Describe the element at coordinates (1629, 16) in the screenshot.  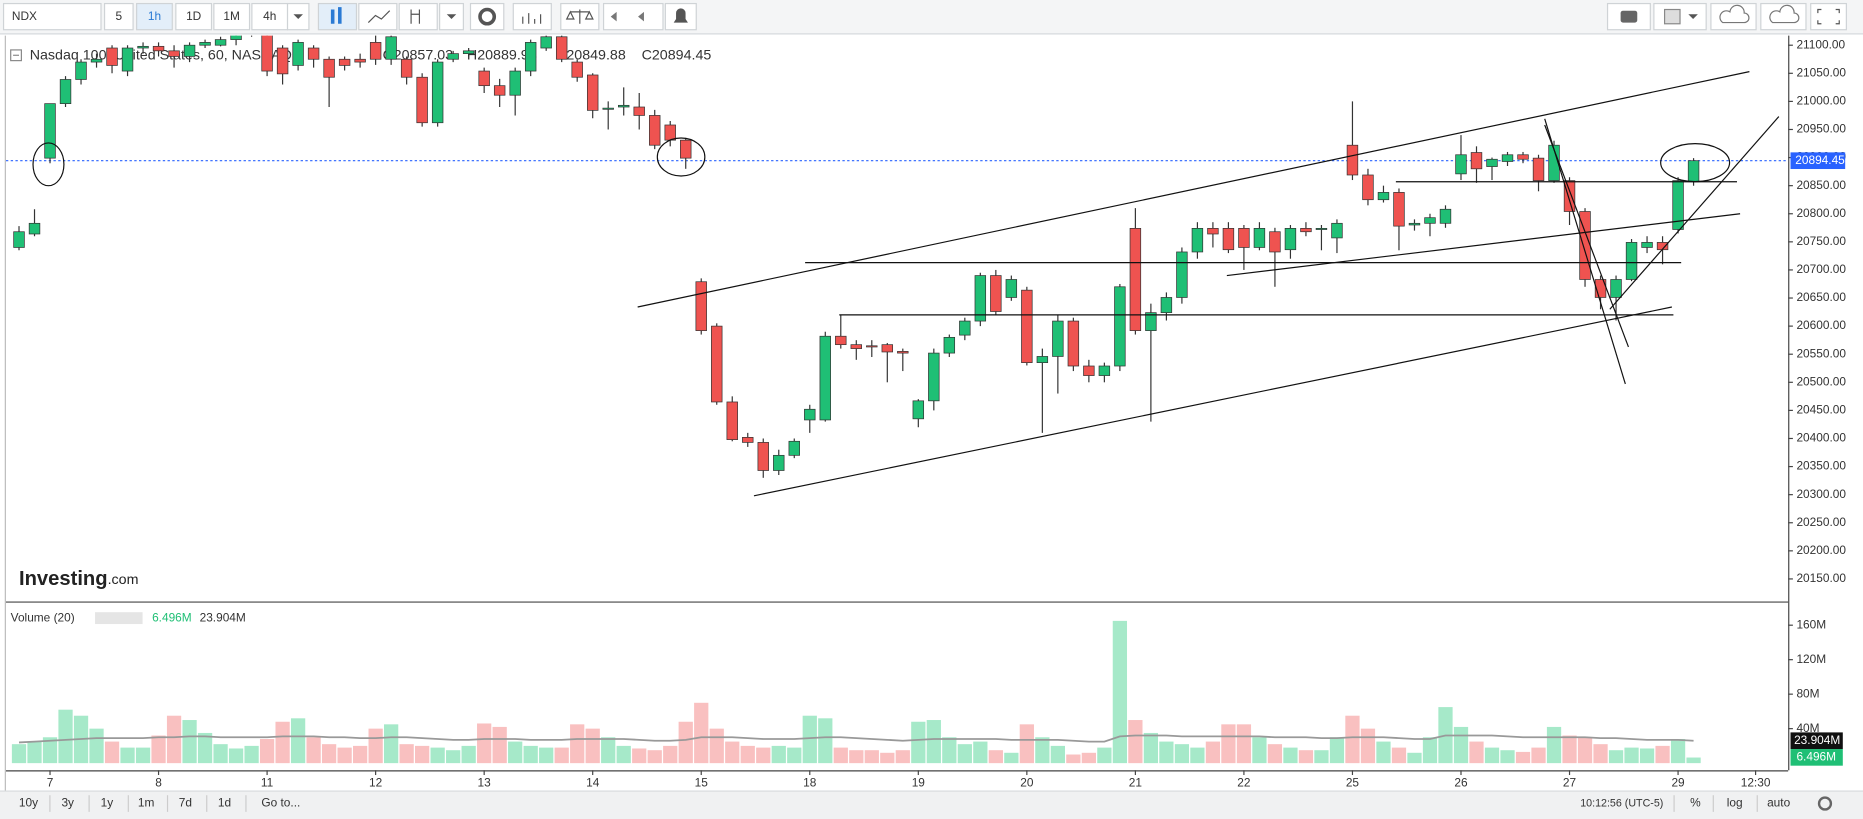
I see `camera-icon` at that location.